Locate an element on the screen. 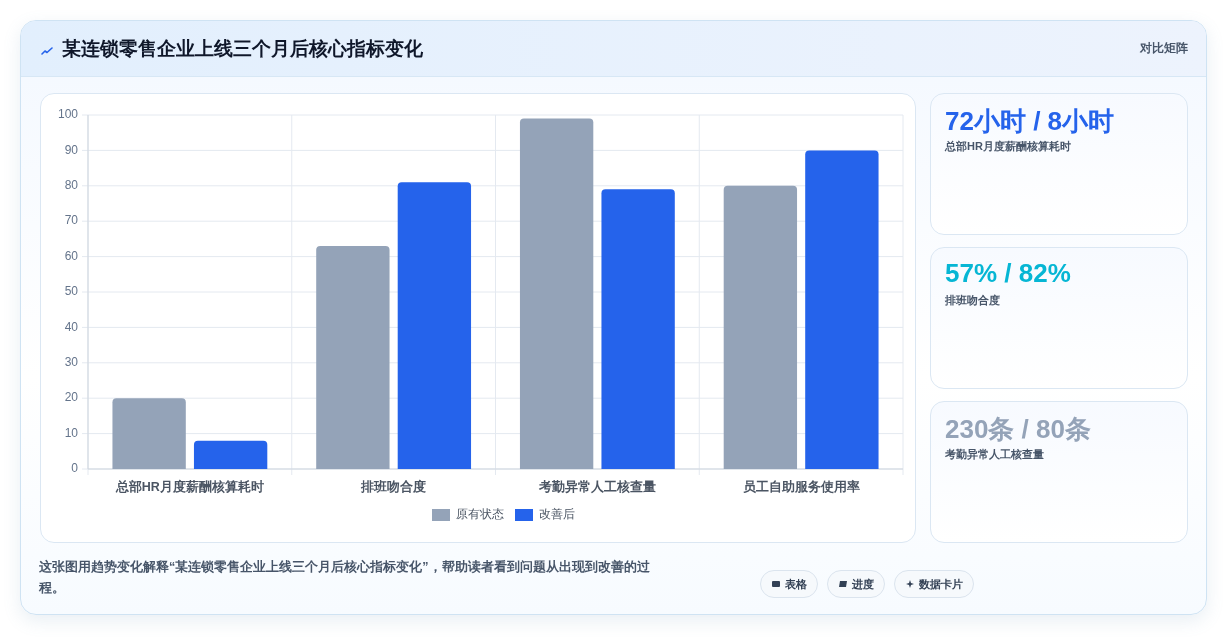 The image size is (1228, 637). text: 表格 is located at coordinates (796, 584).